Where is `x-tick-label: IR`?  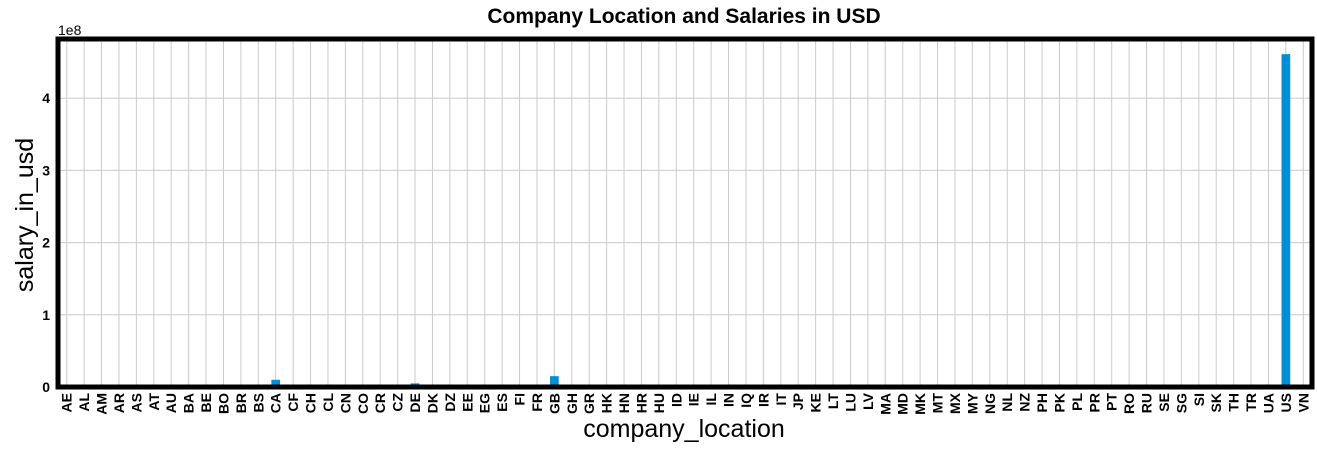
x-tick-label: IR is located at coordinates (763, 400).